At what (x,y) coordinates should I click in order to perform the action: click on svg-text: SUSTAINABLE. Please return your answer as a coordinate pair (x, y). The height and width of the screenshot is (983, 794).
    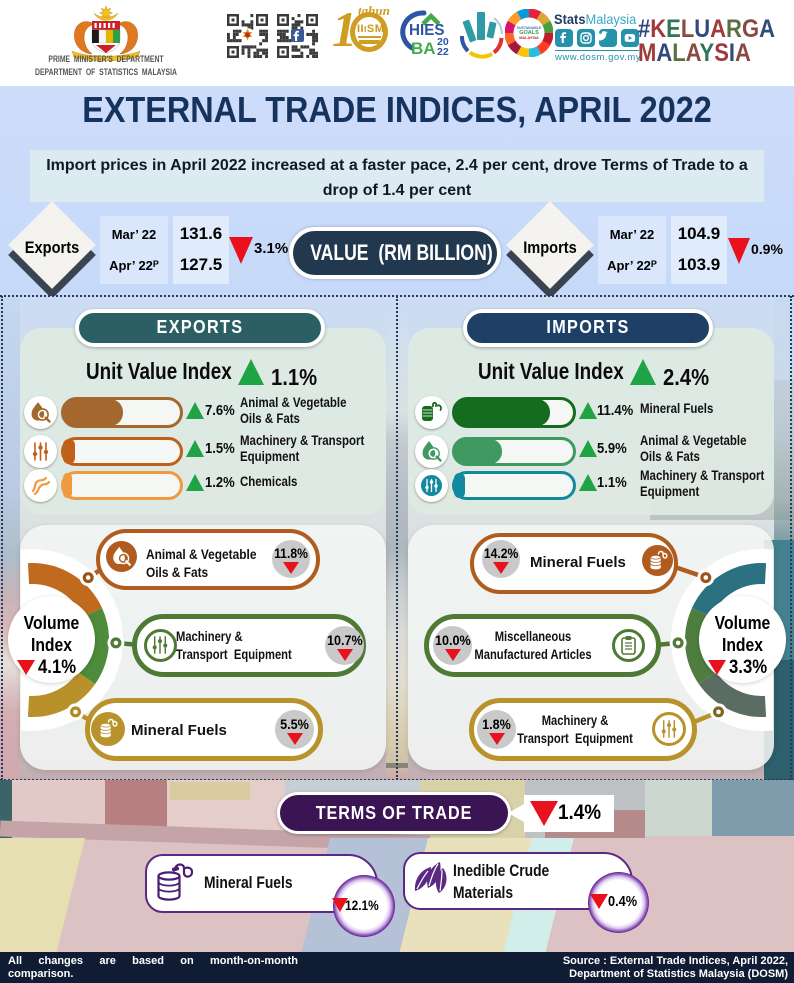
    Looking at the image, I should click on (529, 28).